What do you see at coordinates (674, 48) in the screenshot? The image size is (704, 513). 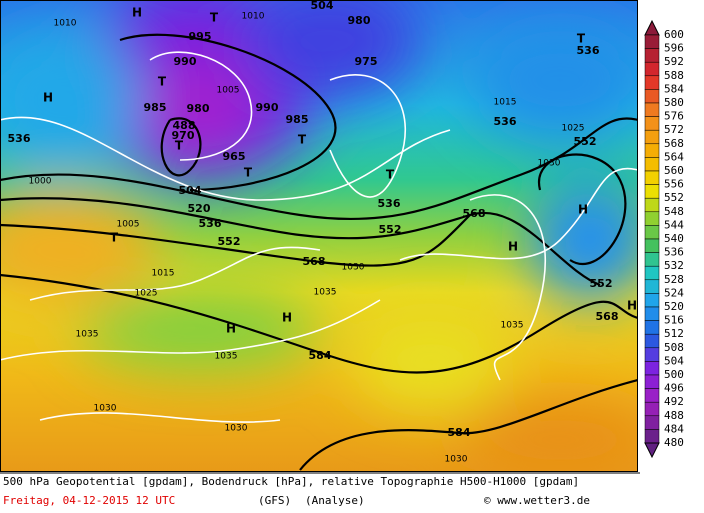 I see `colorbar-label: 596` at bounding box center [674, 48].